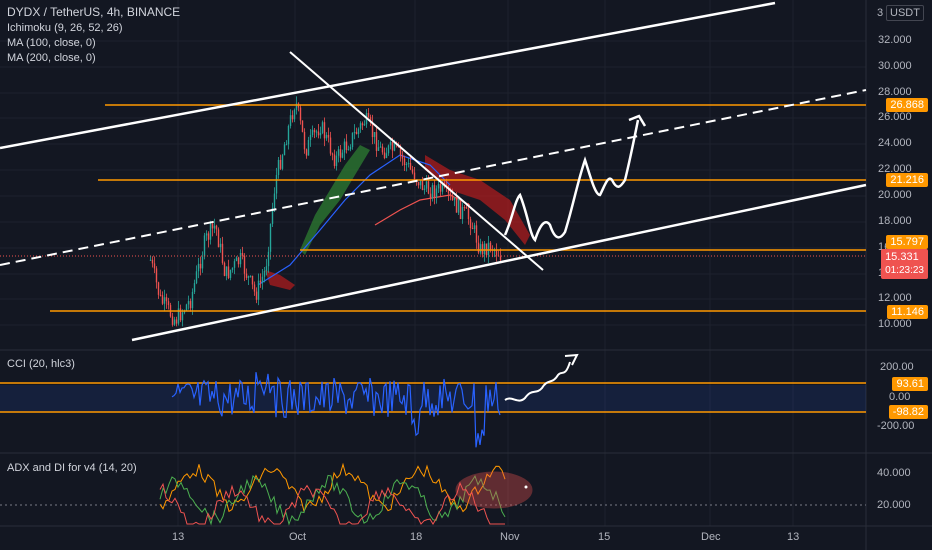 Image resolution: width=932 pixels, height=550 pixels. What do you see at coordinates (910, 384) in the screenshot?
I see `cci-badge-upper: 93.61` at bounding box center [910, 384].